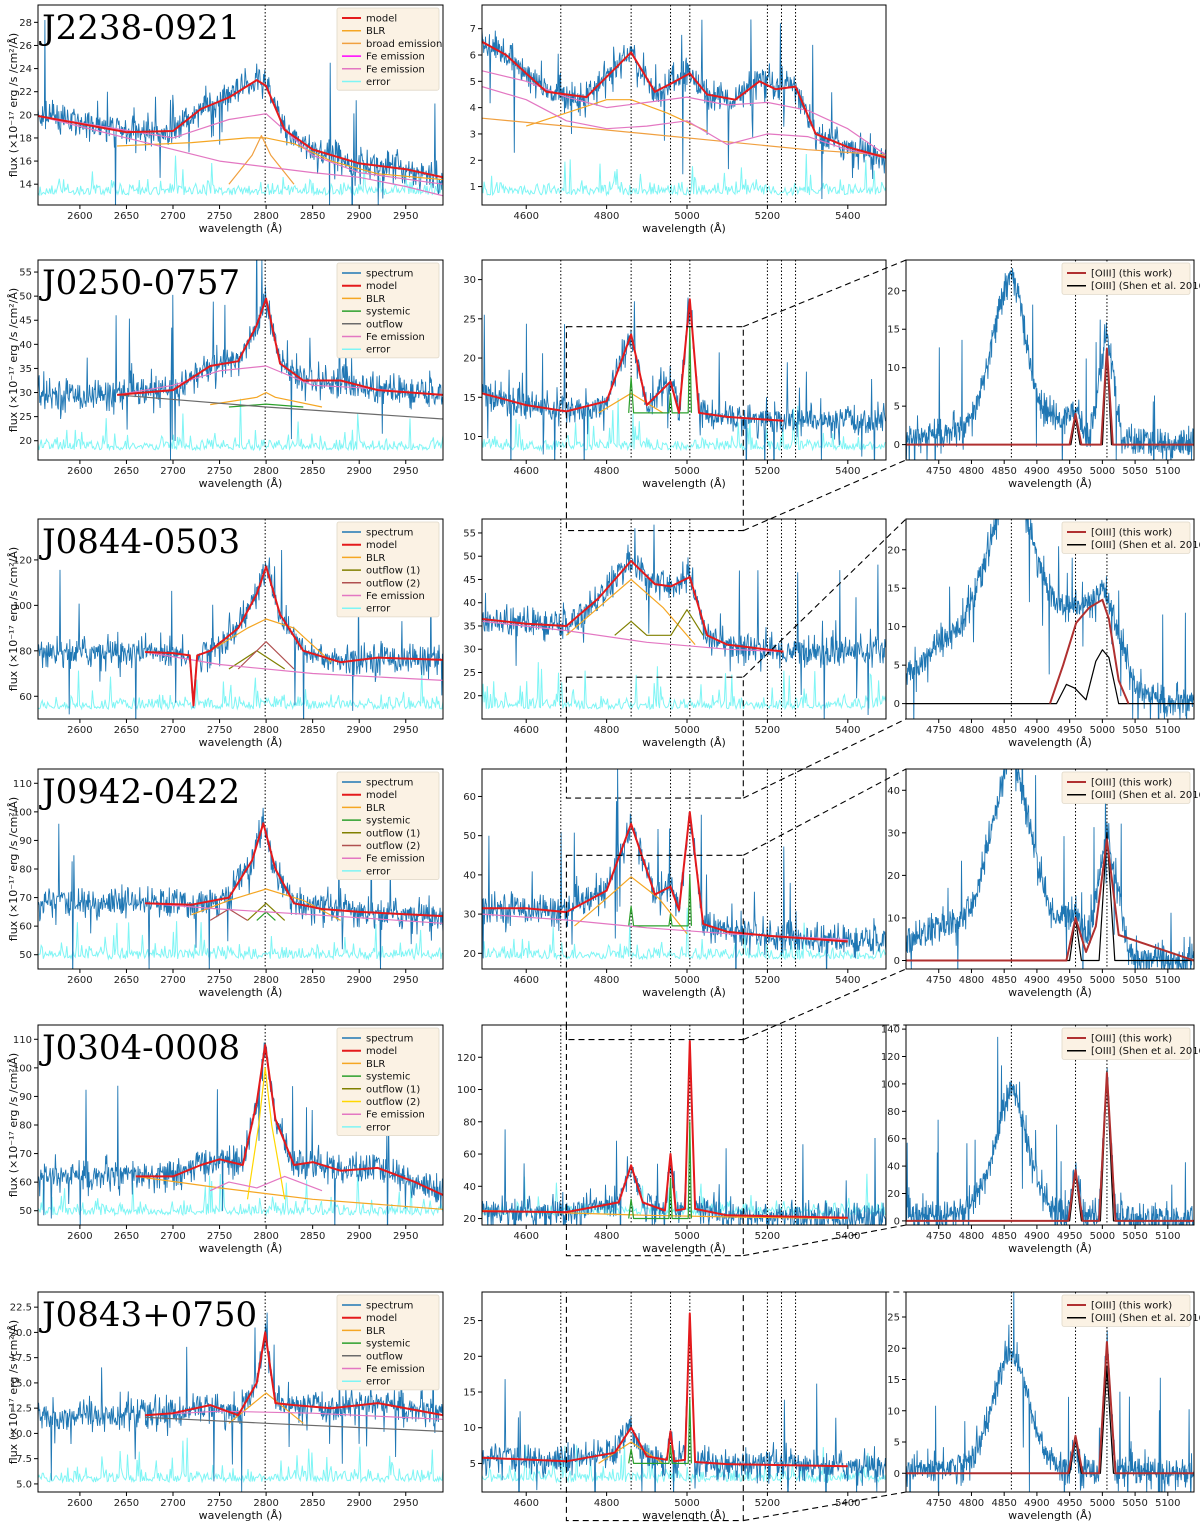  I want to click on y-tick-label: 120, so click(890, 1057).